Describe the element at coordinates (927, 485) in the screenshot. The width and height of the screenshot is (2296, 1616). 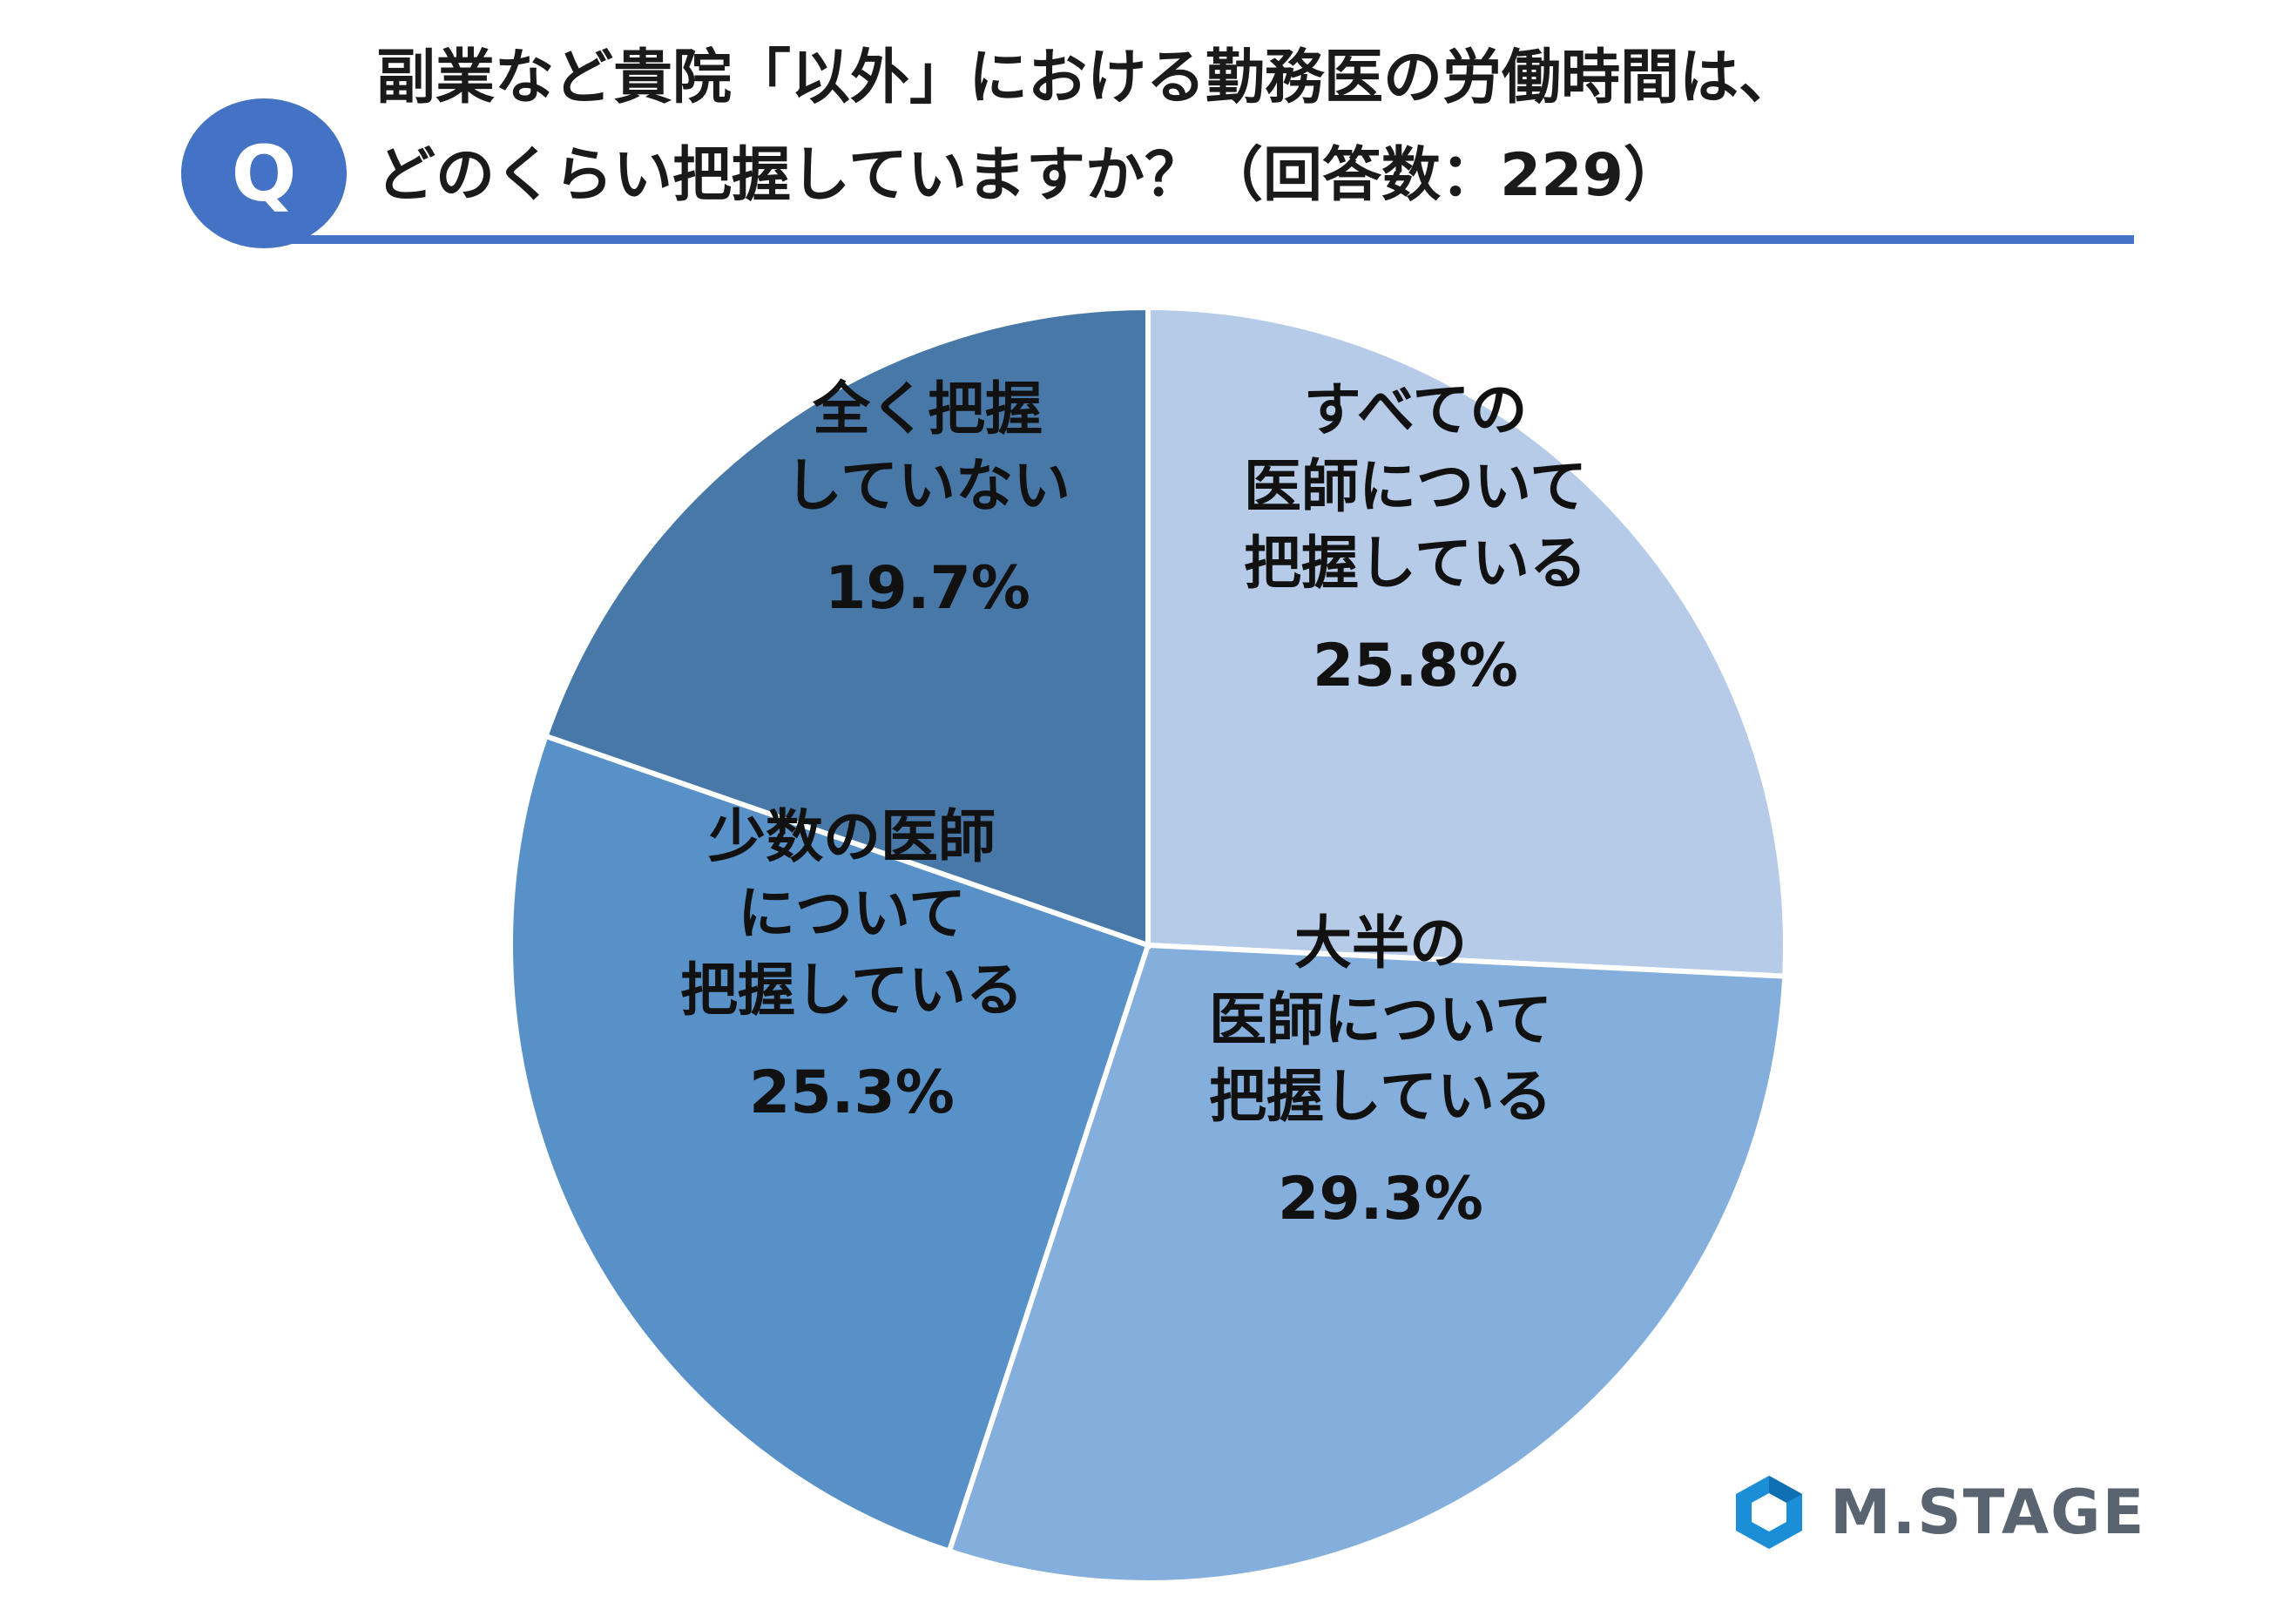
I see `slice-label-4-line-2: していない` at that location.